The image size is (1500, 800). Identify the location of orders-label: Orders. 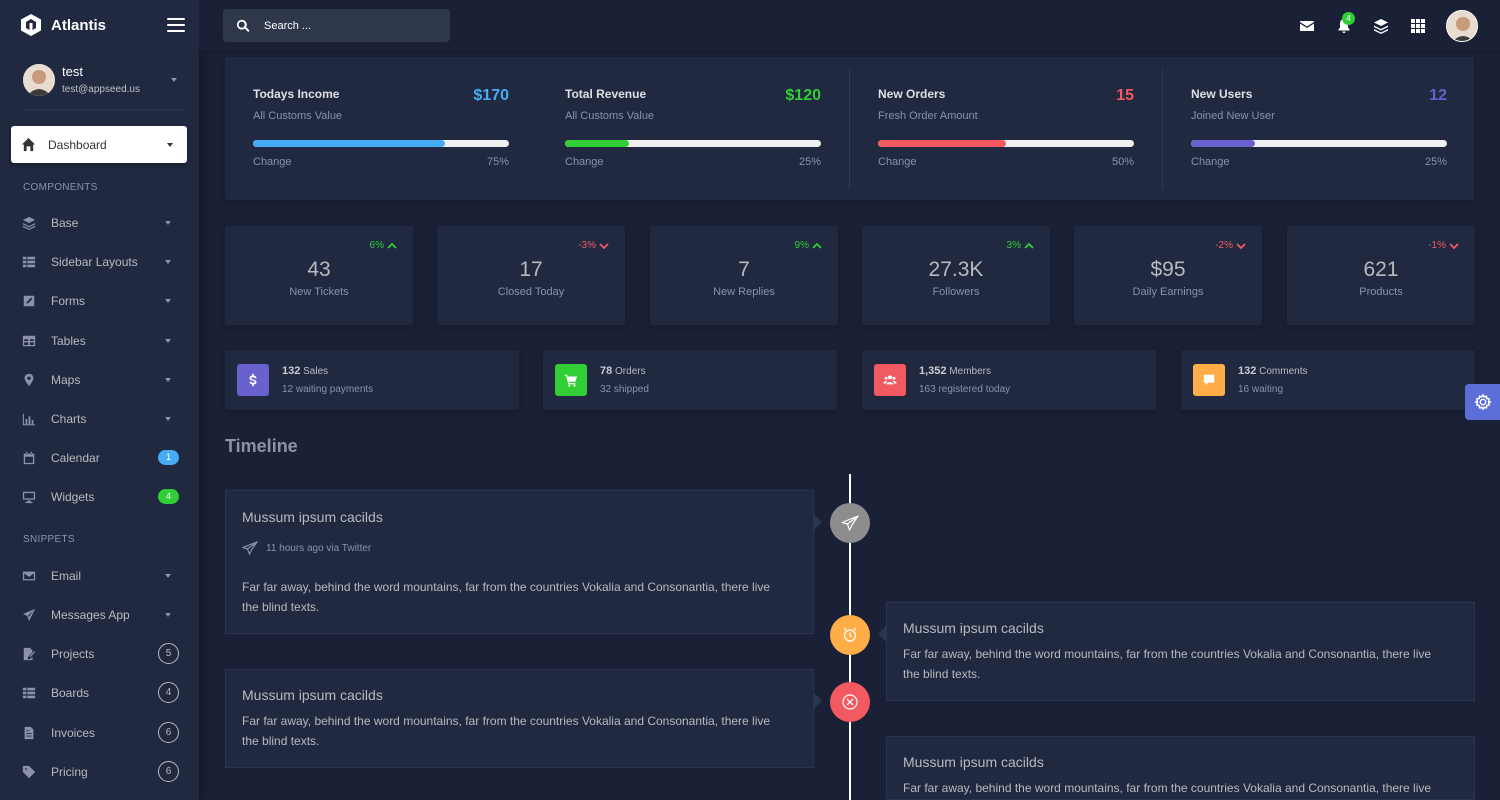
(630, 371).